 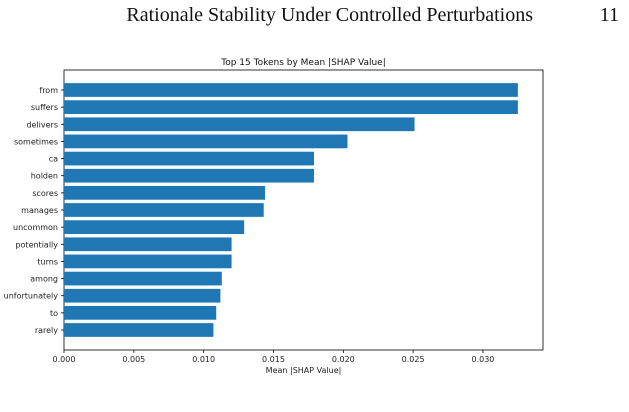 What do you see at coordinates (273, 359) in the screenshot?
I see `x-tick-label: 0.015` at bounding box center [273, 359].